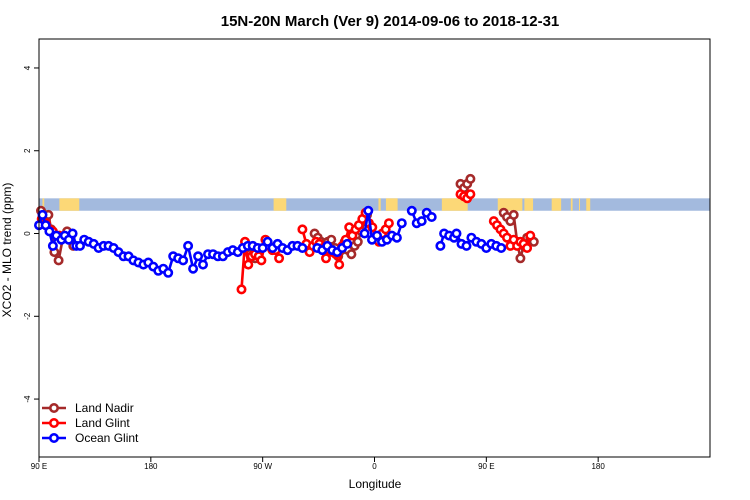 Image resolution: width=750 pixels, height=500 pixels. I want to click on ocean-band, so click(374, 204).